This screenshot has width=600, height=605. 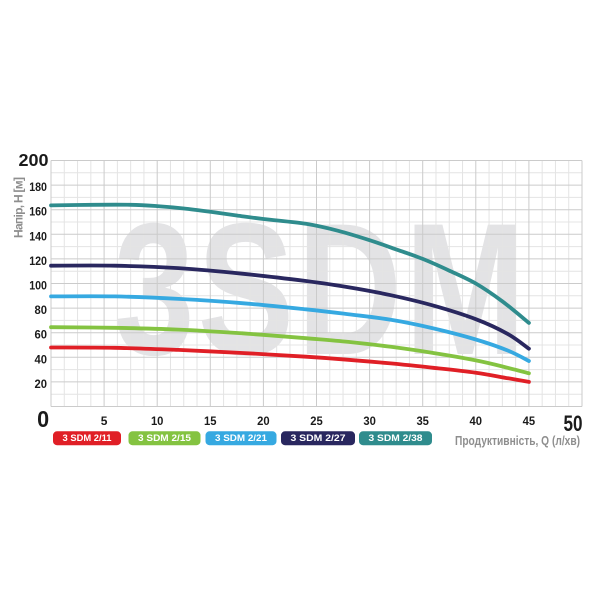 I want to click on svg-text: 30, so click(x=369, y=421).